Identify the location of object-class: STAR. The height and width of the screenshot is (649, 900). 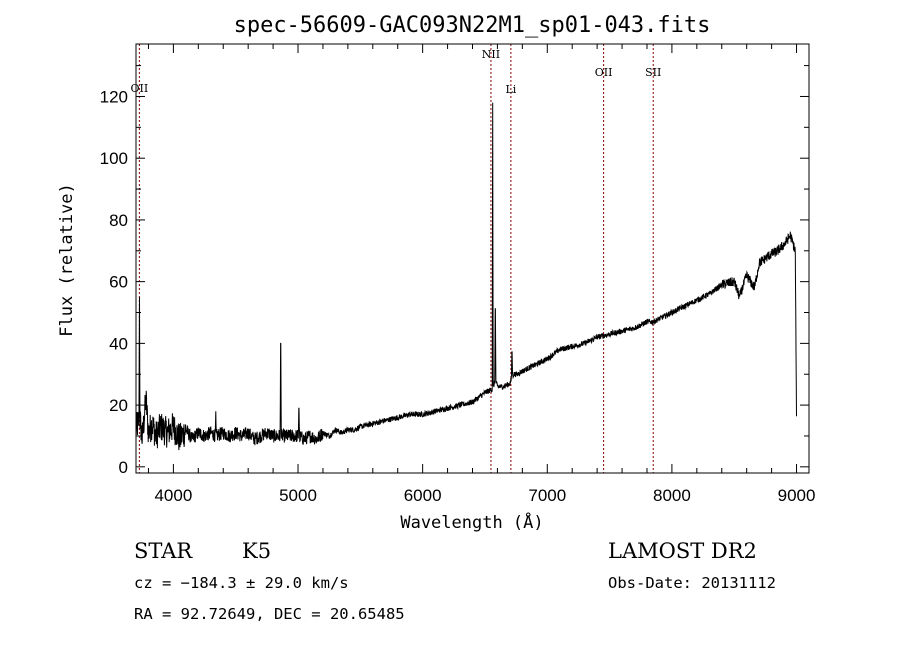
(163, 551).